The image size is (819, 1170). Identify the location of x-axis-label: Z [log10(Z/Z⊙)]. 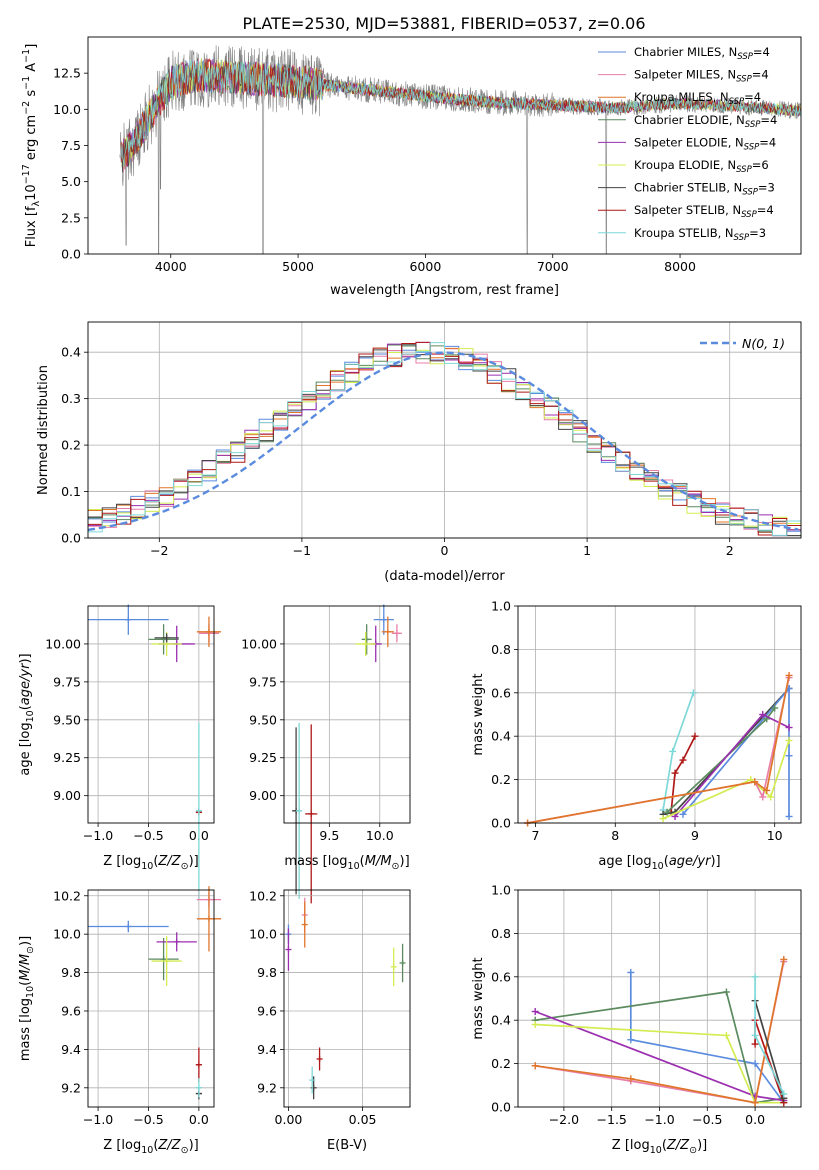
(150, 1147).